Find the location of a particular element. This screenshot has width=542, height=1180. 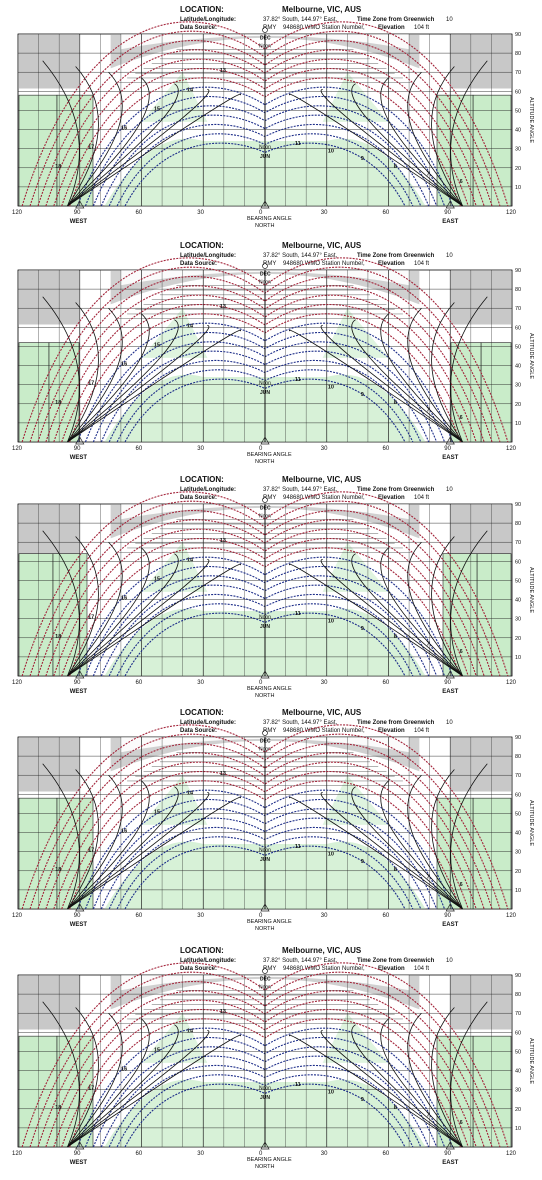

noon-label-top: Noon is located at coordinates (265, 282).